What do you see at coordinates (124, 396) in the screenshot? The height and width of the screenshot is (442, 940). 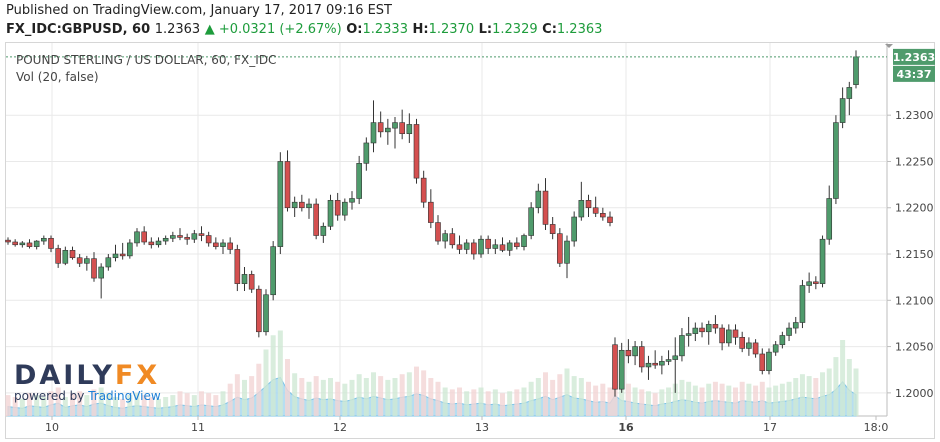 I see `logo-tradingview: TradingView` at bounding box center [124, 396].